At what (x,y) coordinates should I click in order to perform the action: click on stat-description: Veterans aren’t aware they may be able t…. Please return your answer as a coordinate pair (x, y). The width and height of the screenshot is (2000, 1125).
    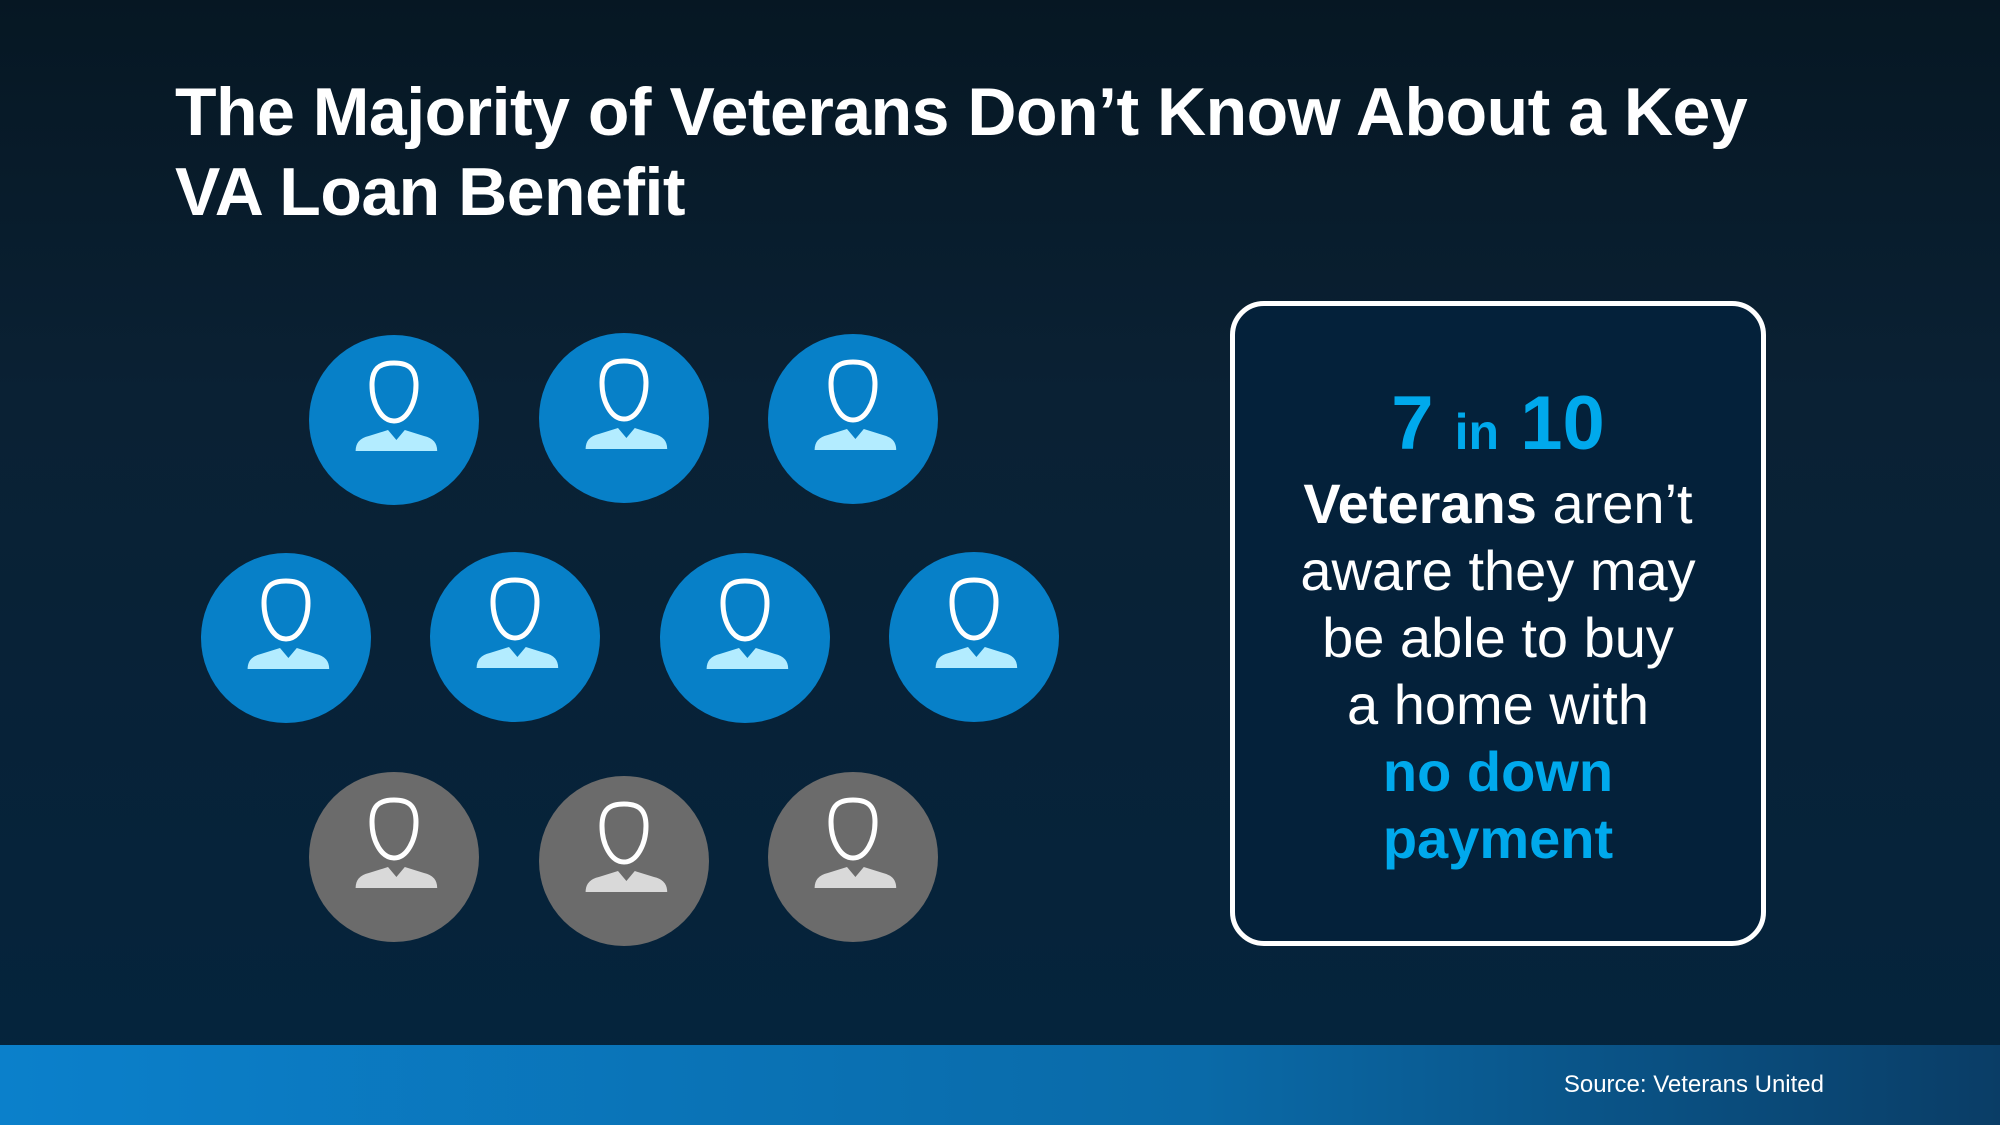
    Looking at the image, I should click on (1498, 671).